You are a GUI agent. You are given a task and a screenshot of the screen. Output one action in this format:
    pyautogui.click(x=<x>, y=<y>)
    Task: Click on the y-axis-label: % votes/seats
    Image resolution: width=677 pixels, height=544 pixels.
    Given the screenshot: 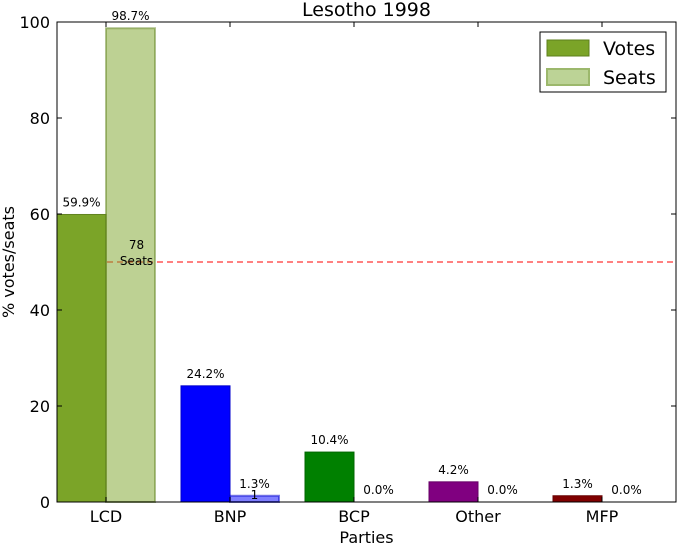 What is the action you would take?
    pyautogui.click(x=9, y=262)
    